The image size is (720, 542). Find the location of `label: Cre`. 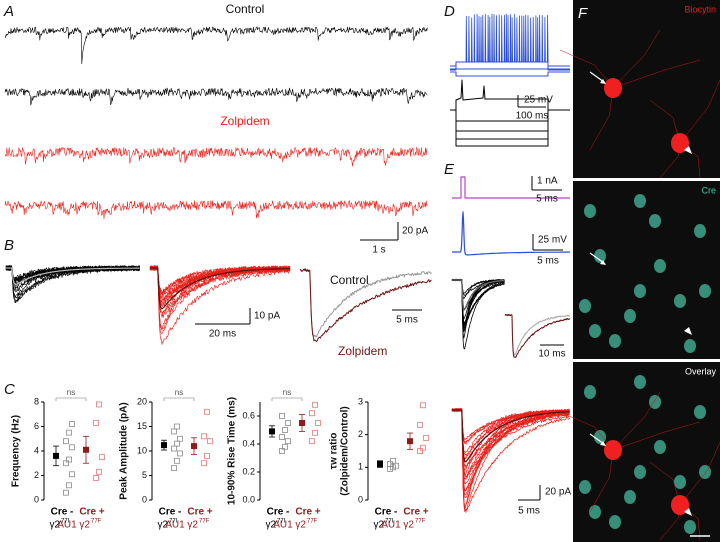

label: Cre is located at coordinates (708, 190).